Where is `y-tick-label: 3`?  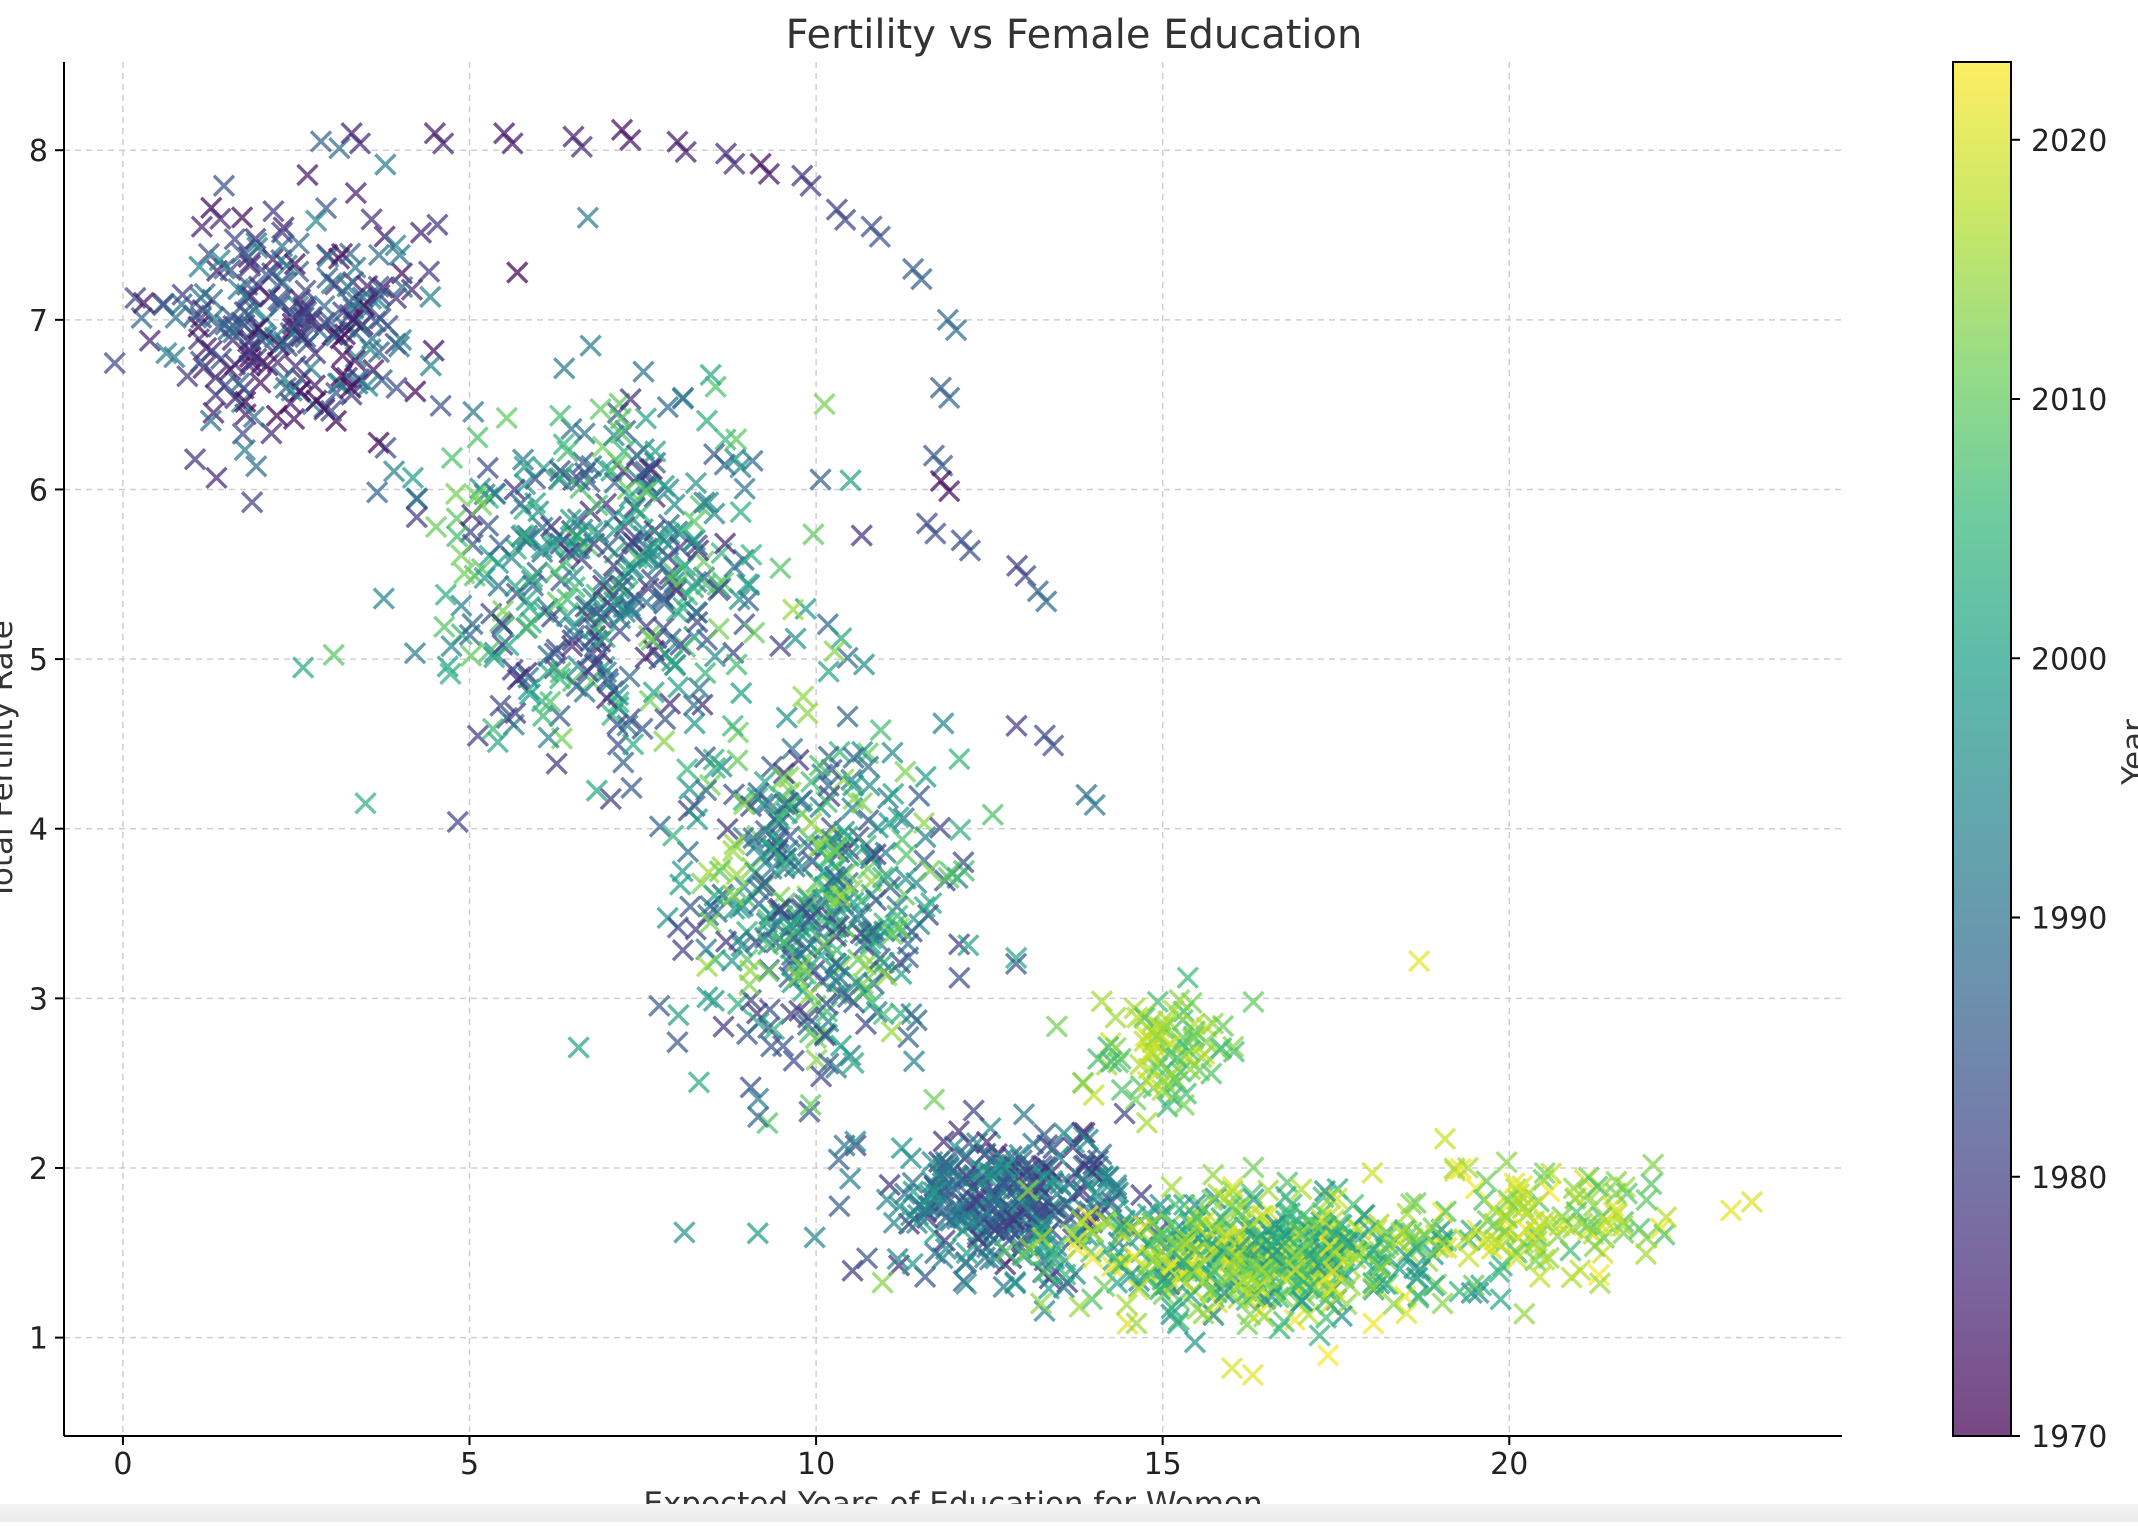 y-tick-label: 3 is located at coordinates (38, 999).